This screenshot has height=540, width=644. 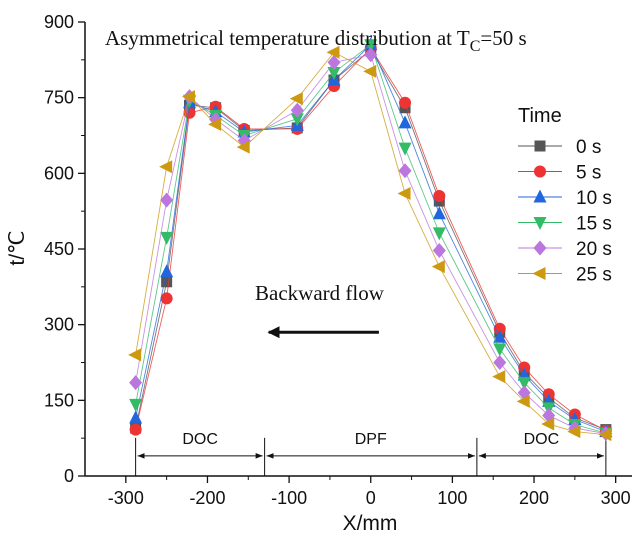 What do you see at coordinates (370, 523) in the screenshot?
I see `x-axis-title: X/mm` at bounding box center [370, 523].